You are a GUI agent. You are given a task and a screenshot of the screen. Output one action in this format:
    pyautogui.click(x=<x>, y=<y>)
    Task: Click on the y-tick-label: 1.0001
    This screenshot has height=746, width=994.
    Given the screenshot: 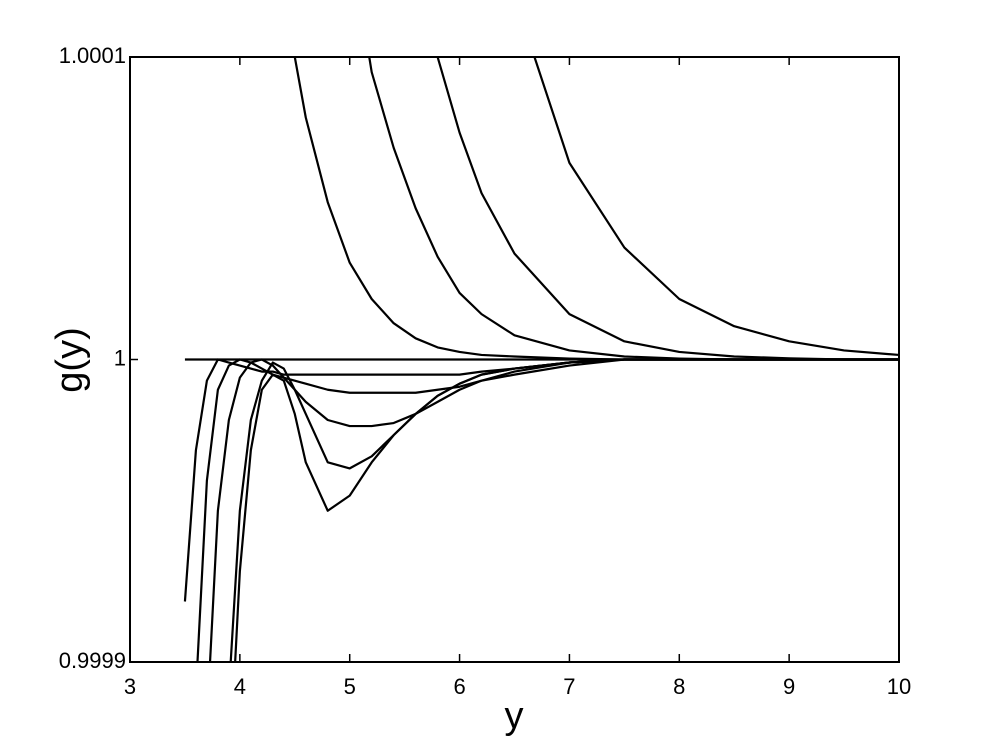 What is the action you would take?
    pyautogui.click(x=92, y=55)
    